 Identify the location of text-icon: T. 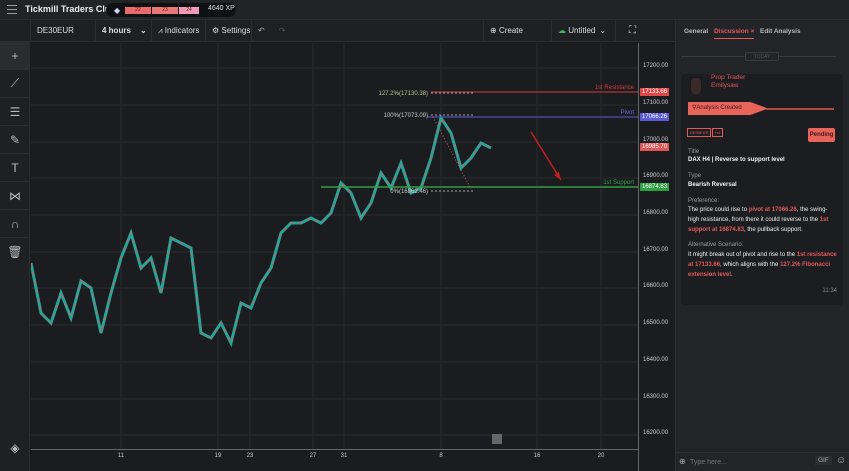
(15, 168).